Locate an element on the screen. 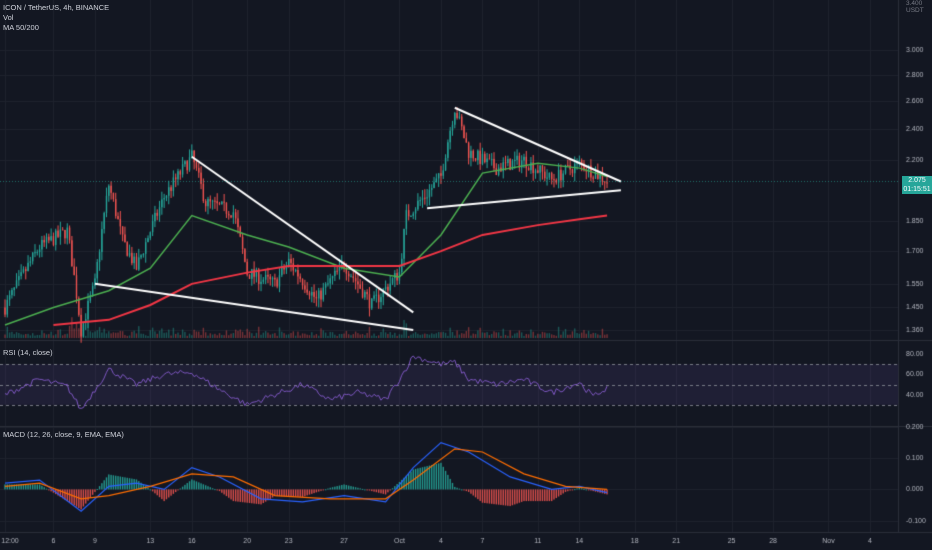 The width and height of the screenshot is (932, 550). candle-countdown: 01:15:51 is located at coordinates (917, 189).